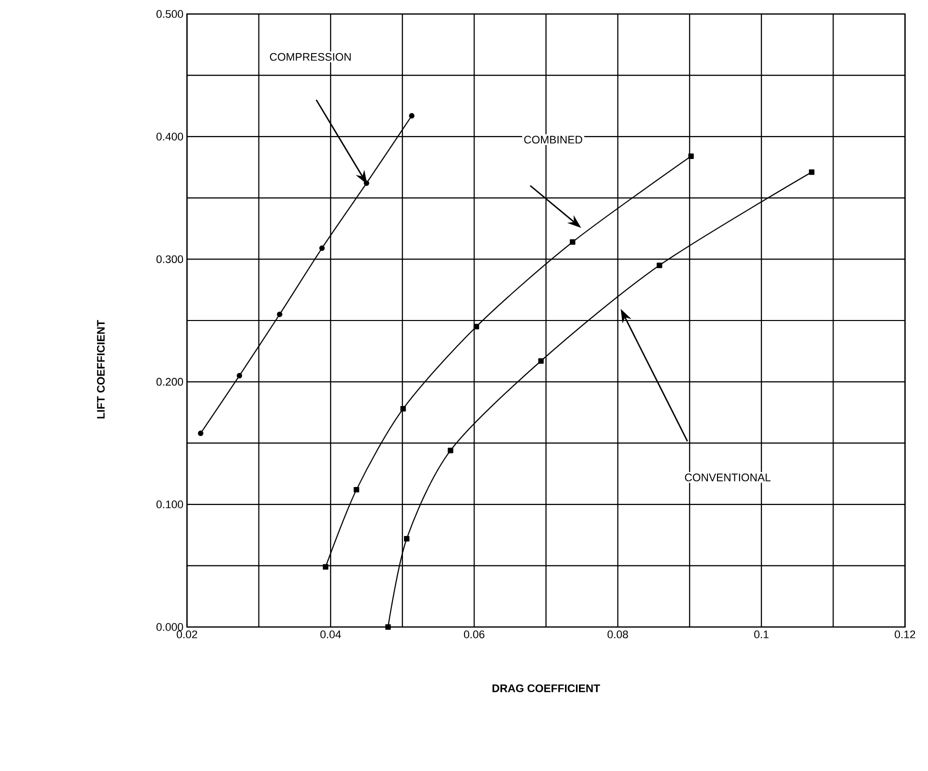 The height and width of the screenshot is (771, 928). Describe the element at coordinates (905, 634) in the screenshot. I see `x-tick-label: 0.12` at that location.